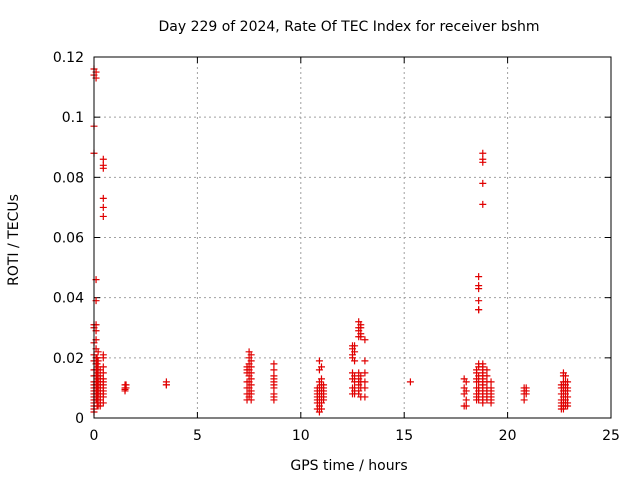 The image size is (640, 480). What do you see at coordinates (301, 436) in the screenshot?
I see `x-tick-label: 10` at bounding box center [301, 436].